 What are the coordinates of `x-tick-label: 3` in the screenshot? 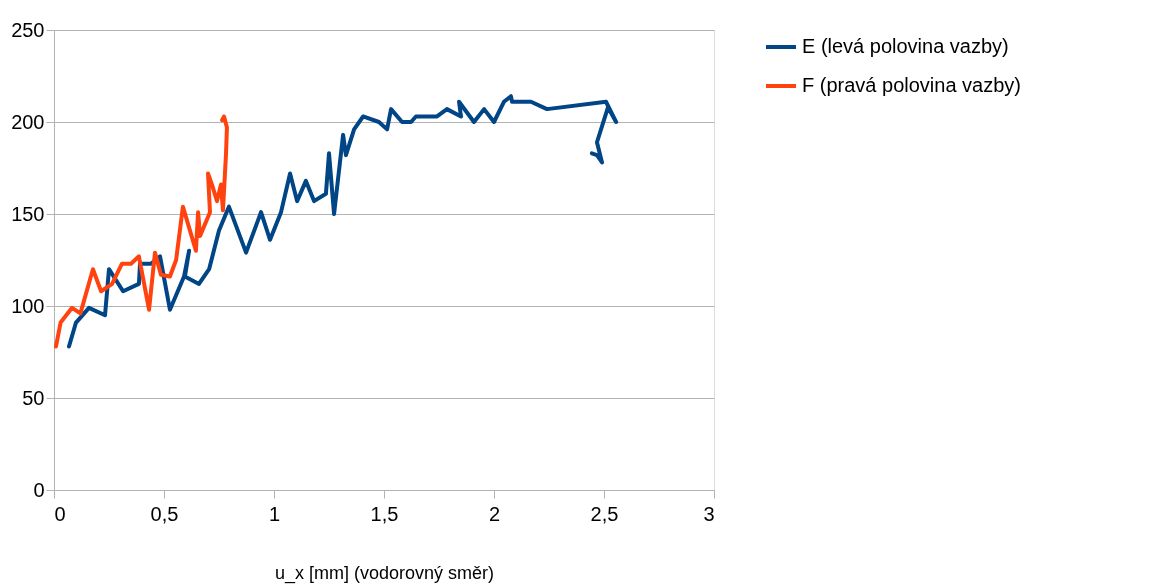 It's located at (709, 513).